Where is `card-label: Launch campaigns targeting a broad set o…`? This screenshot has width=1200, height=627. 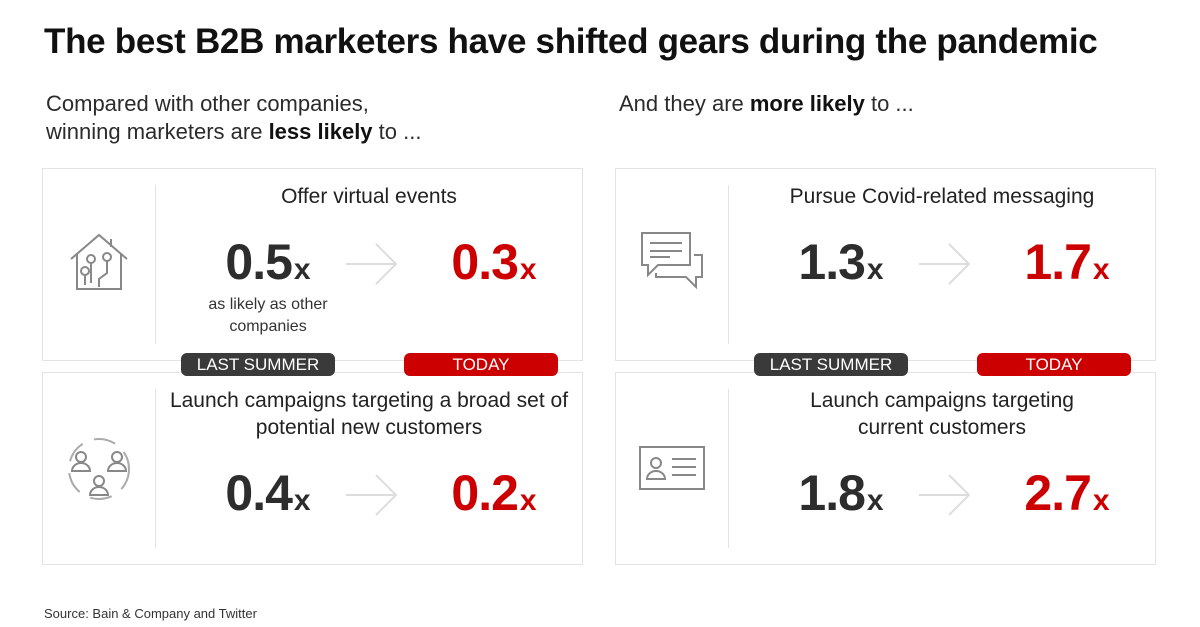
card-label: Launch campaigns targeting a broad set o… is located at coordinates (369, 414).